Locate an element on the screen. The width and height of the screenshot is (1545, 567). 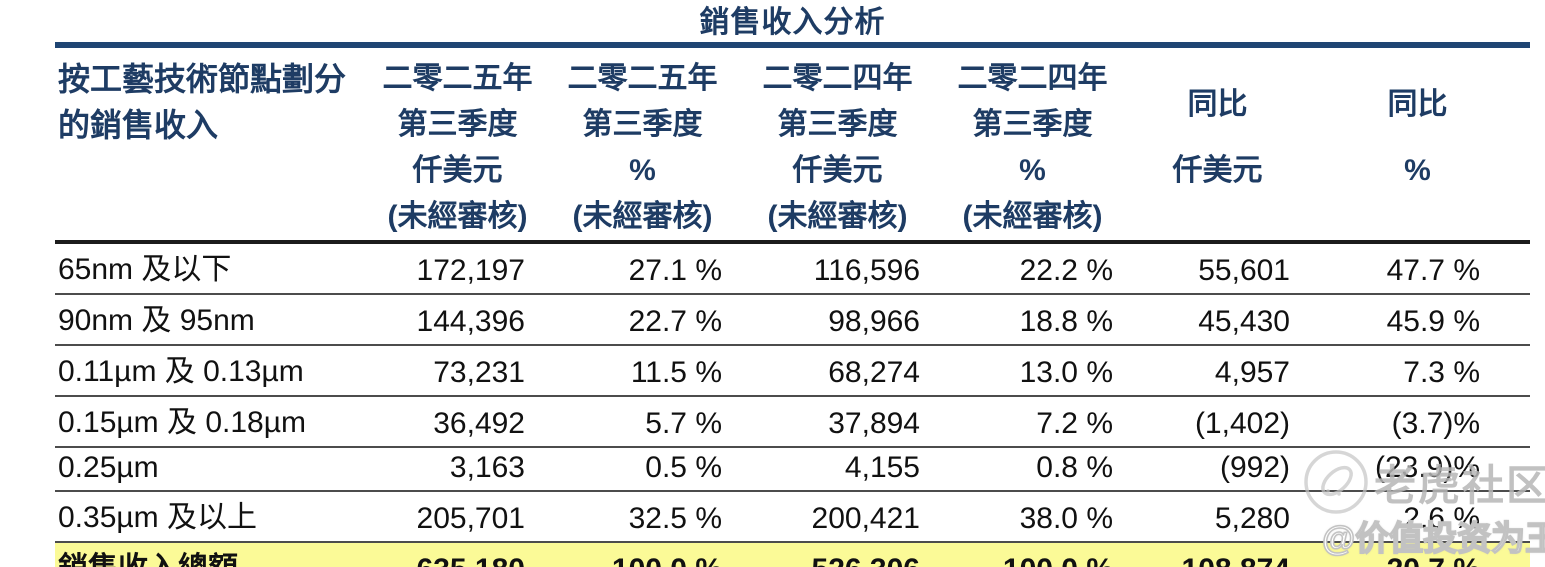
cell-2024q3-usd: 68,274 is located at coordinates (874, 372).